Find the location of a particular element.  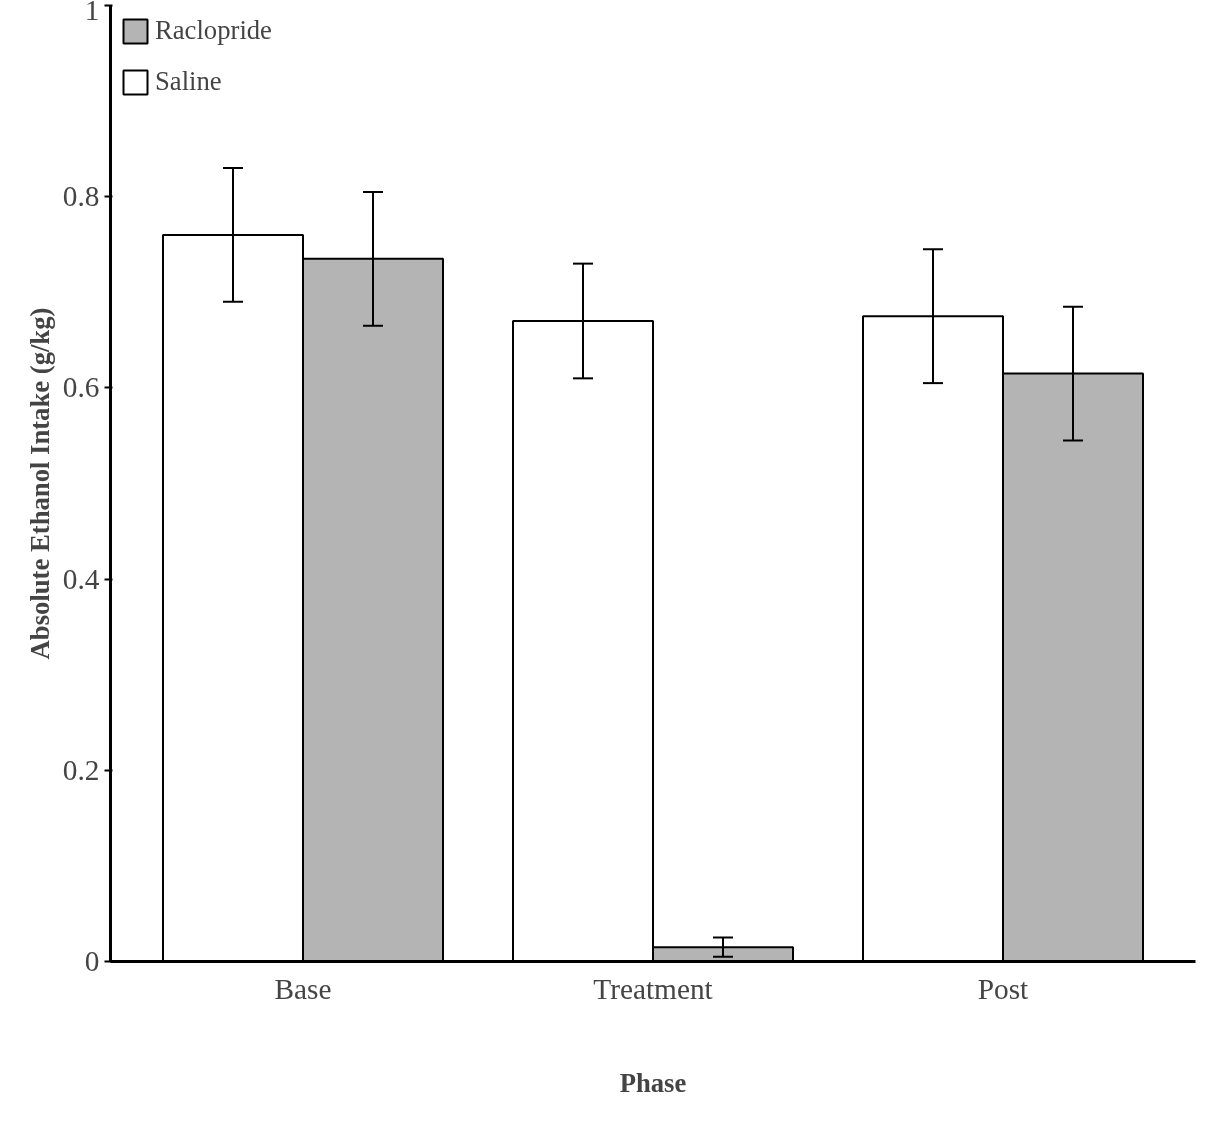

legend-label: Saline is located at coordinates (188, 81).